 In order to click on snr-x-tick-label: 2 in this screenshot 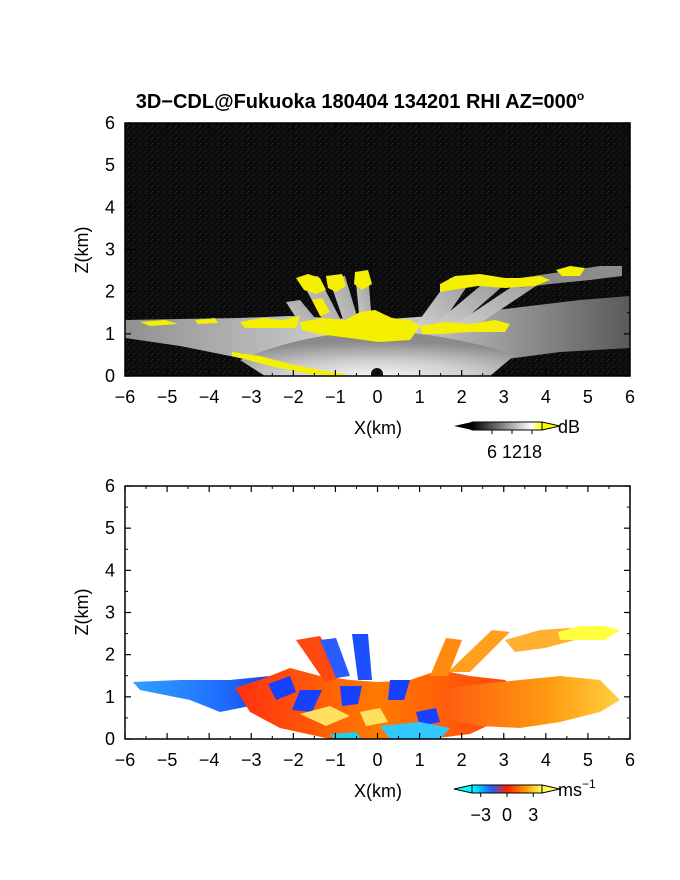, I will do `click(462, 397)`.